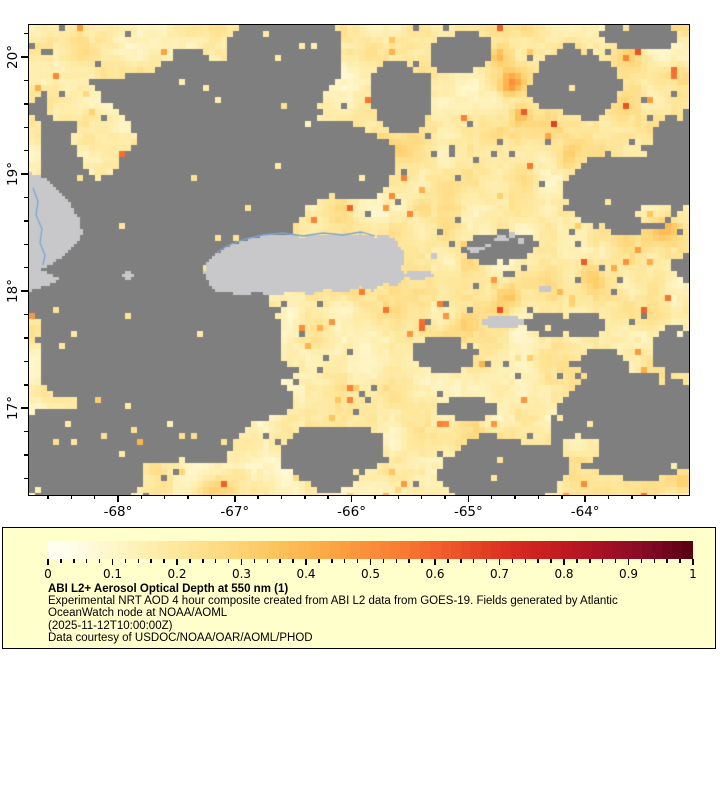 This screenshot has height=800, width=720. I want to click on colorbar-labels: 0 0.1 0.2 0.3 0.4 0.5 0.6 0.7 0.8 0.9 1, so click(370, 574).